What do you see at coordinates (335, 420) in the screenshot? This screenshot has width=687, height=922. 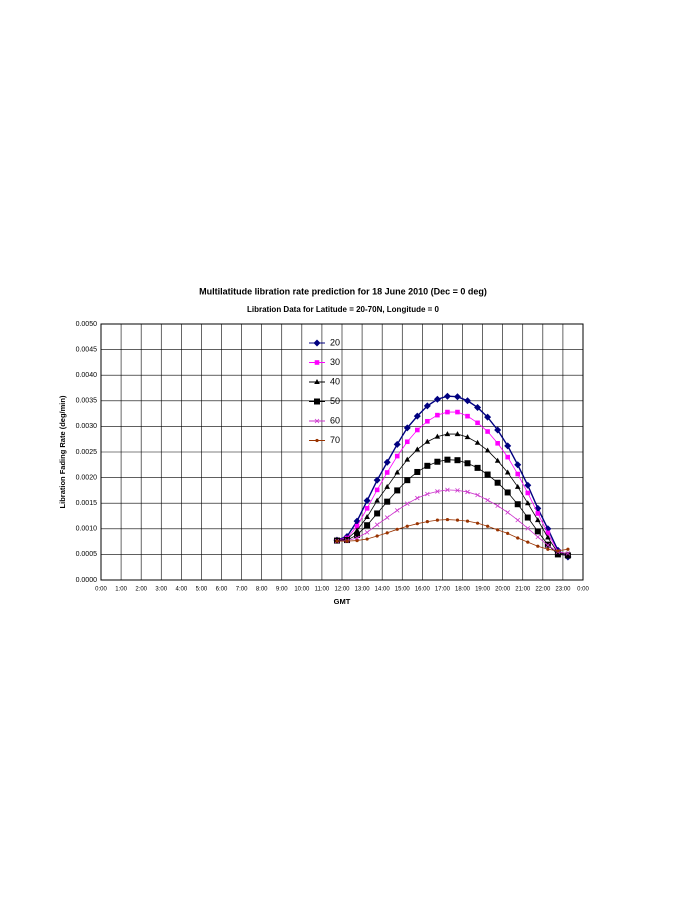 I see `legend-label: 60` at bounding box center [335, 420].